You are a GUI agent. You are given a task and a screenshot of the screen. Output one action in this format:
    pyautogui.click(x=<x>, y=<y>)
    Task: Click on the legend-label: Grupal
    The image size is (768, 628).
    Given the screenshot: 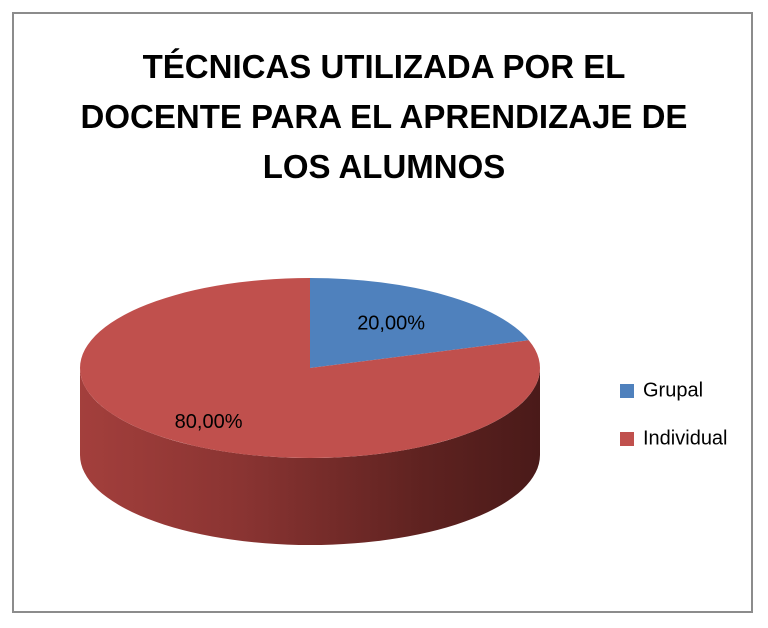 What is the action you would take?
    pyautogui.click(x=673, y=390)
    